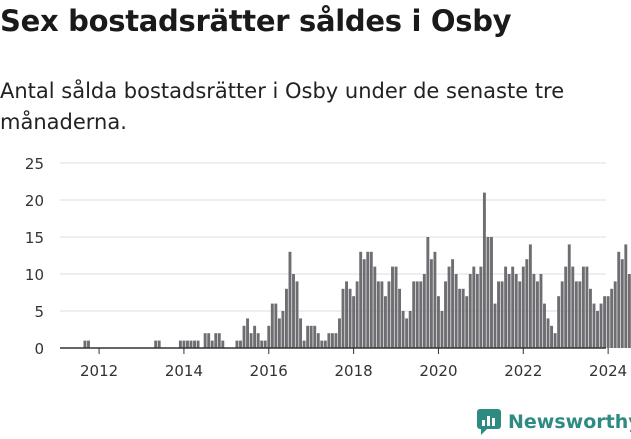 This screenshot has width=631, height=439. I want to click on y-tick-label: 5, so click(39, 312).